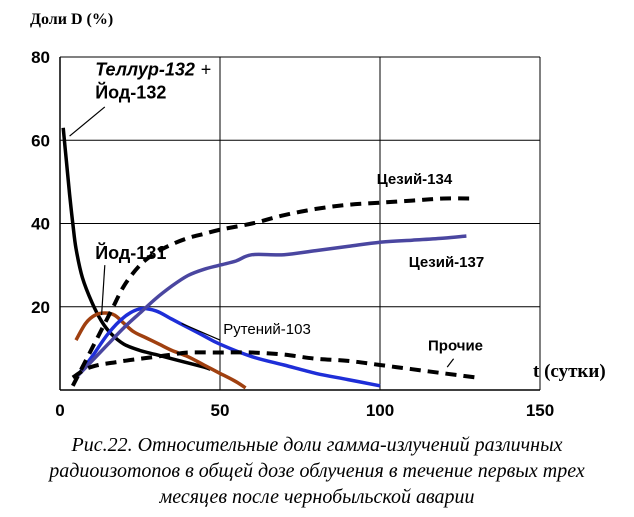 The image size is (634, 517). Describe the element at coordinates (130, 252) in the screenshot. I see `series-annotation: Йод-131` at that location.